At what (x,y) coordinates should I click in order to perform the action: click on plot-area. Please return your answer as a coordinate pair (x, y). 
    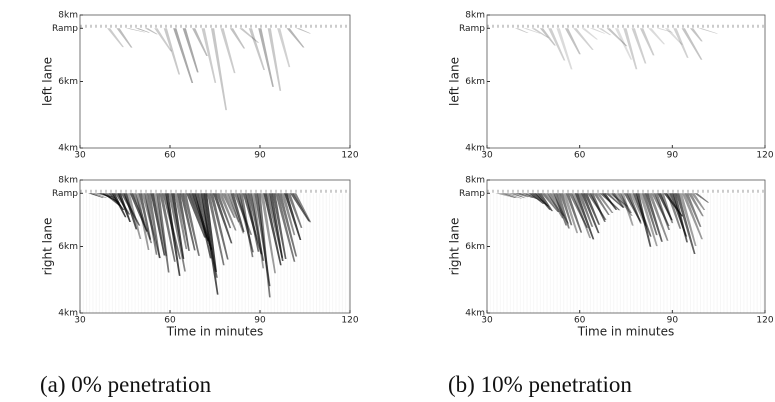
    Looking at the image, I should click on (215, 81).